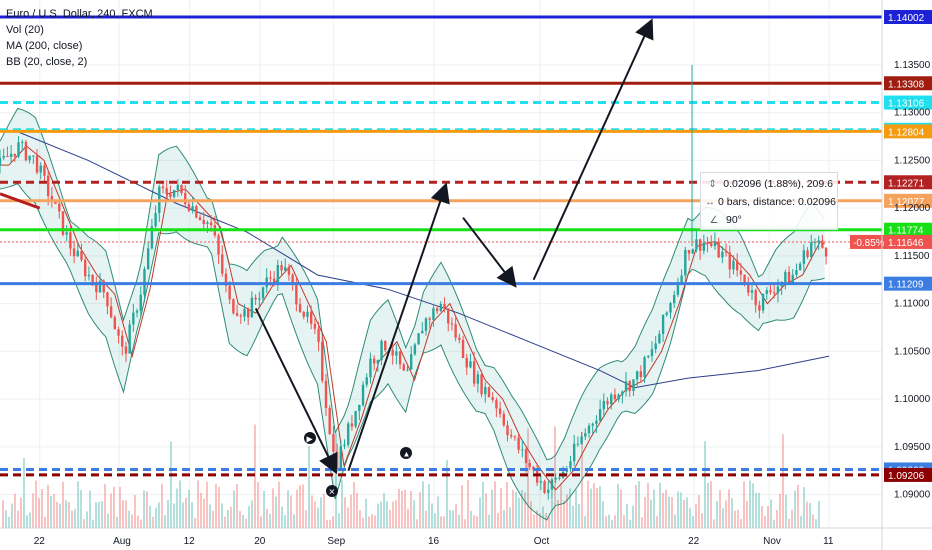 Image resolution: width=932 pixels, height=550 pixels. Describe the element at coordinates (25, 30) in the screenshot. I see `volume-indicator-label: Vol (20)` at that location.